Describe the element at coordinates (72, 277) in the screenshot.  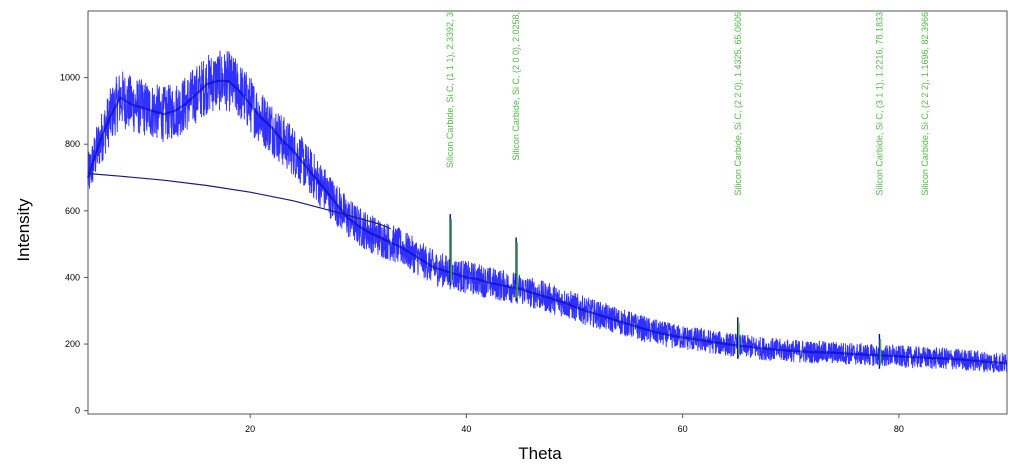
I see `y-tick-label: 400` at that location.